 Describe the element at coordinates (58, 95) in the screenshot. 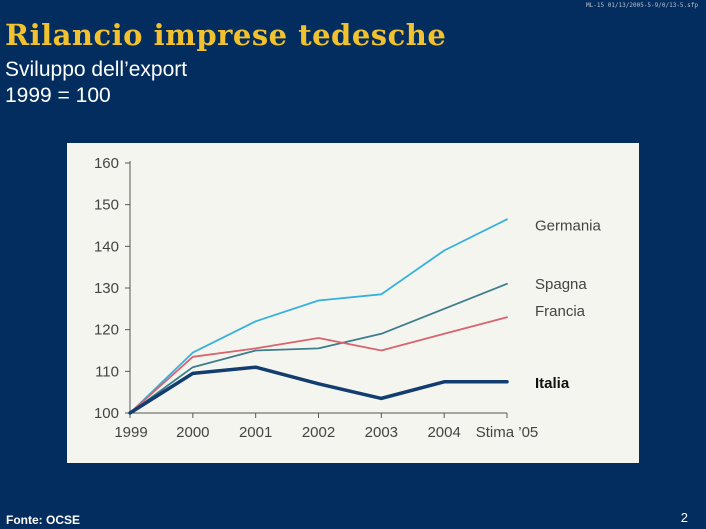

I see `subtitle-line-2: 1999 = 100` at that location.